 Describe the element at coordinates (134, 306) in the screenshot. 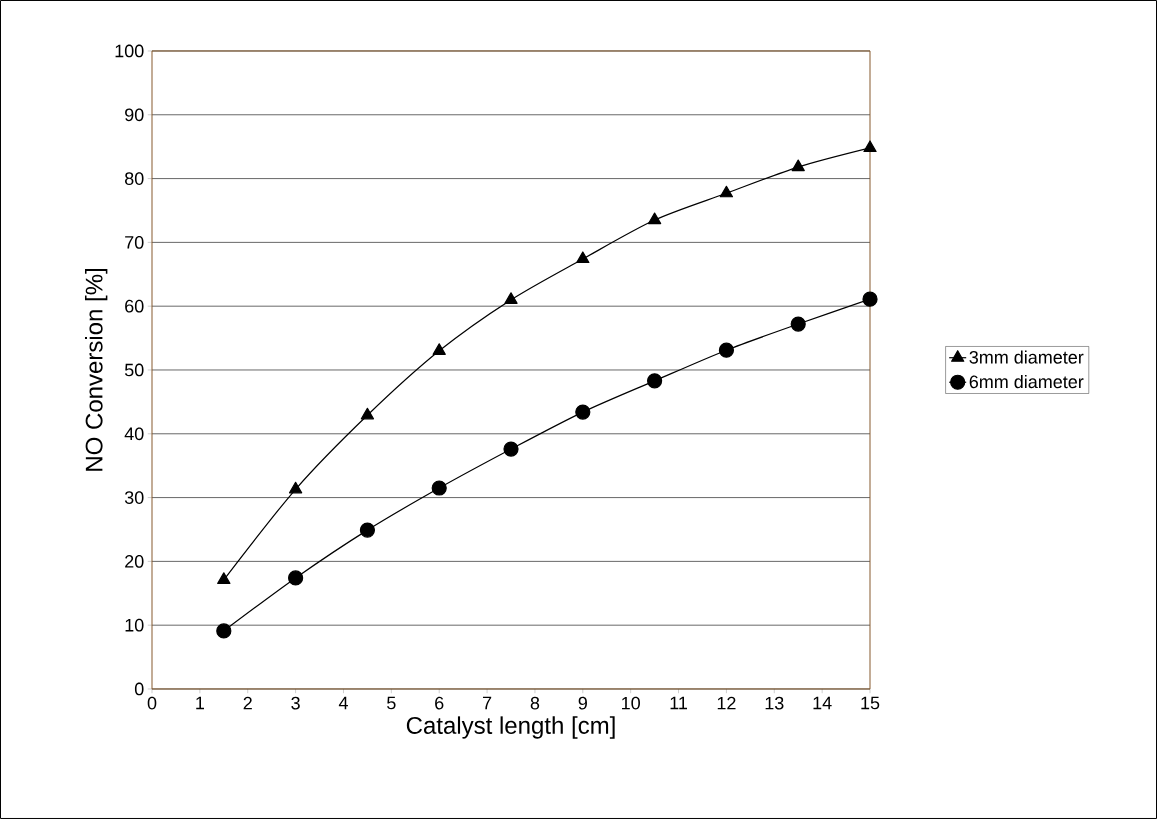

I see `y-tick-label: 60` at that location.